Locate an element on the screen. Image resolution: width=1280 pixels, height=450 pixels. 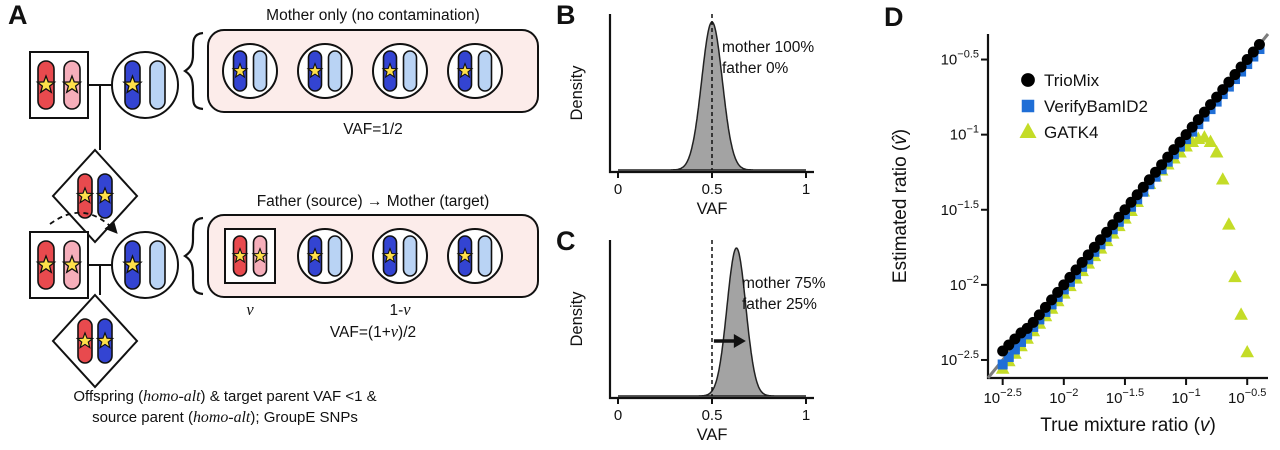
x-axis-title: True mixture ratio (v) is located at coordinates (1128, 425).